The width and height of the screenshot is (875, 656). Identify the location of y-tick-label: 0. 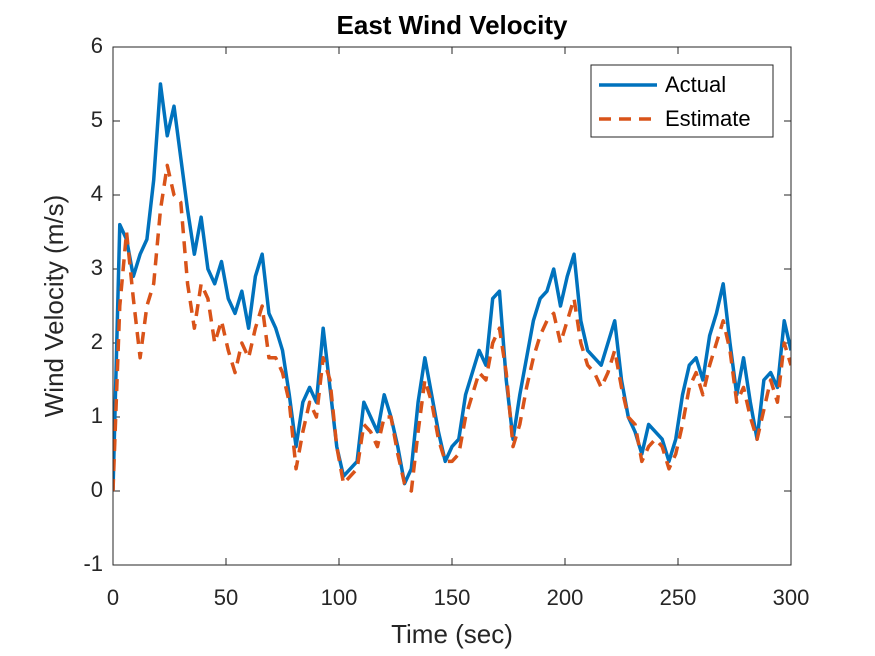
(97, 489).